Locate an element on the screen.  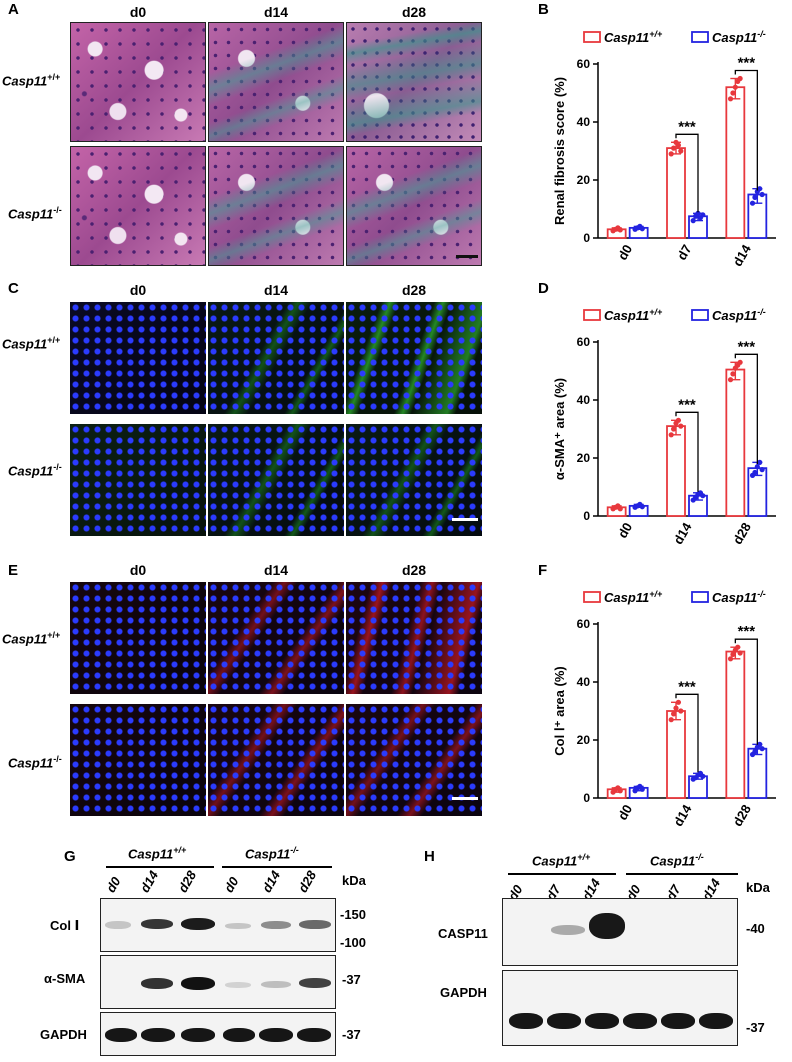
chart-f-ytick-label: 60 is located at coordinates (584, 624).